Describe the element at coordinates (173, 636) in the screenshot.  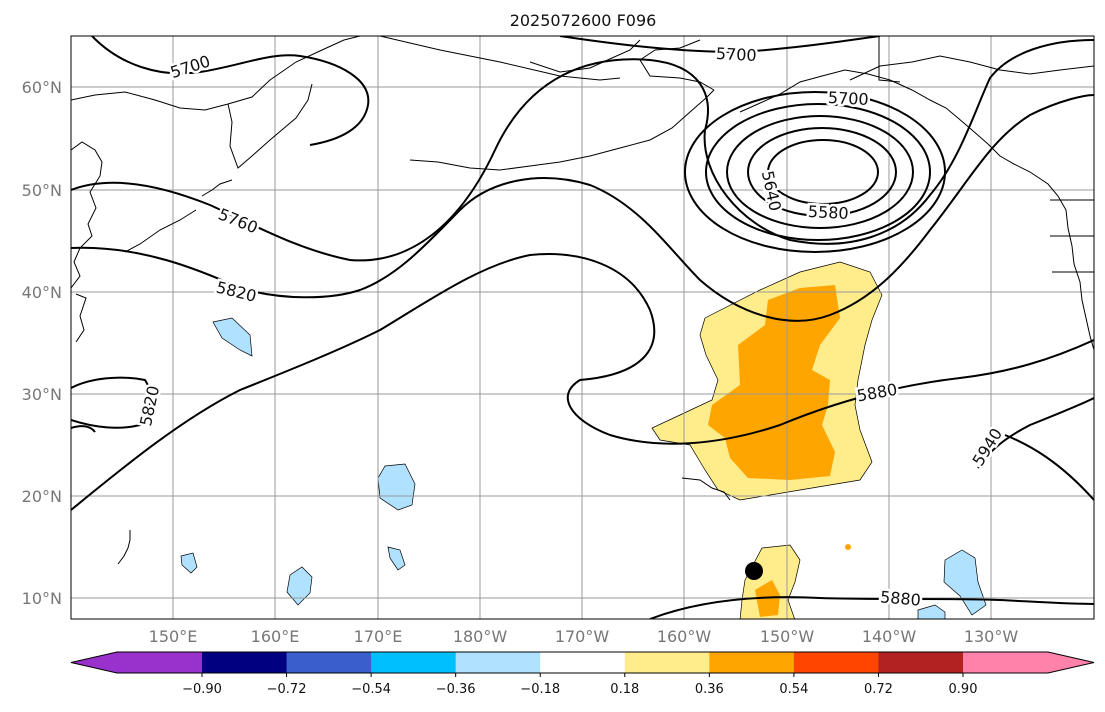
I see `lon-tick-label: 150°E` at that location.